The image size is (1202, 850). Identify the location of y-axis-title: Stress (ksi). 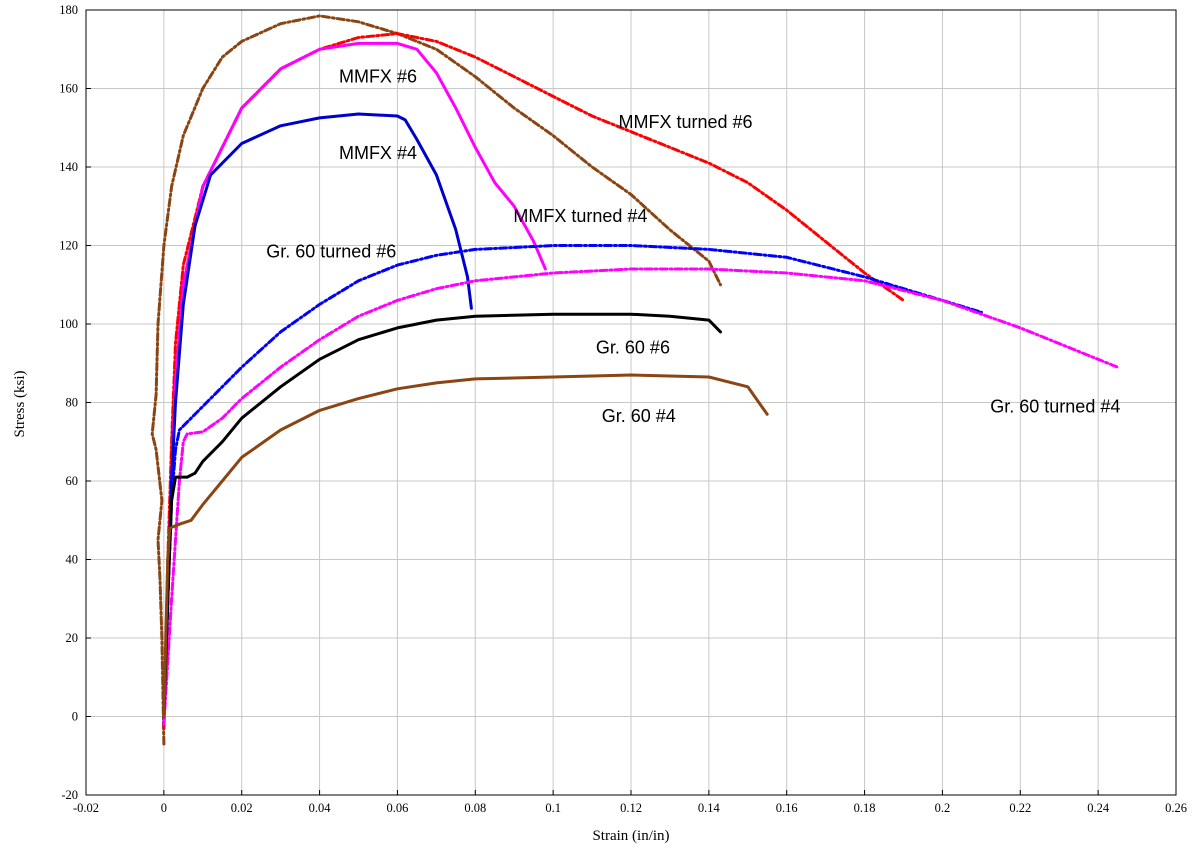
(20, 403).